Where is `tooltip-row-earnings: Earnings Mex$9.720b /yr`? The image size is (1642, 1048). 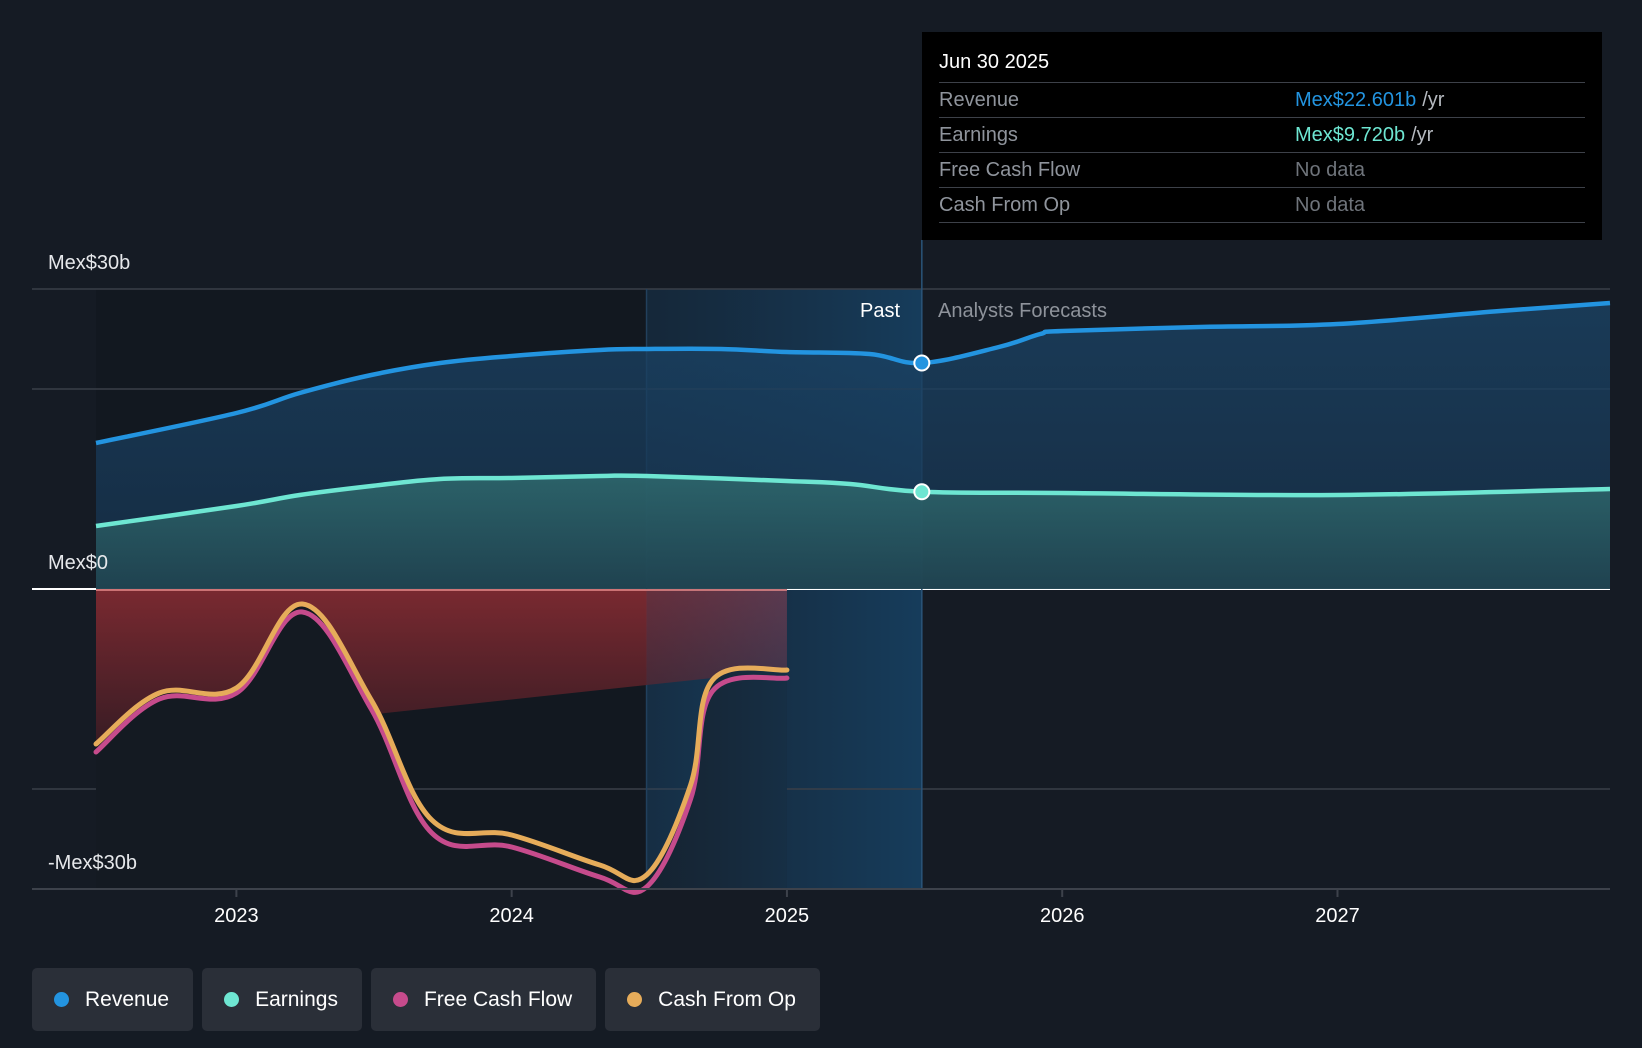 tooltip-row-earnings: Earnings Mex$9.720b /yr is located at coordinates (1262, 135).